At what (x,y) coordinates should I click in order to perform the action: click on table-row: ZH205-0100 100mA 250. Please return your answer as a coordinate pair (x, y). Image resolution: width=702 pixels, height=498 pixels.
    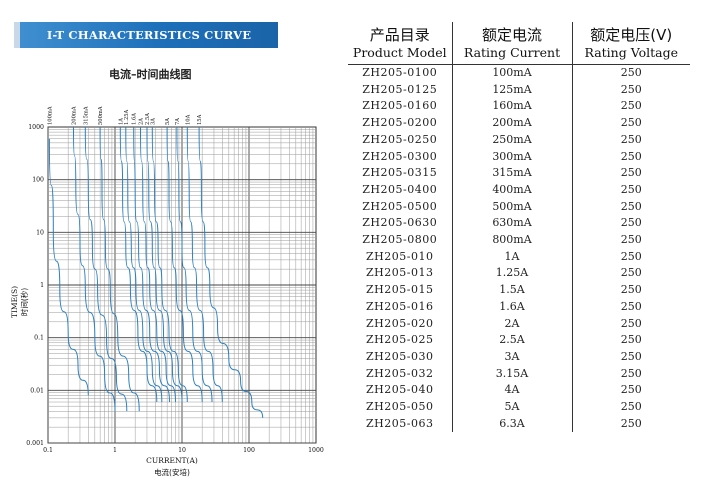
    Looking at the image, I should click on (519, 73).